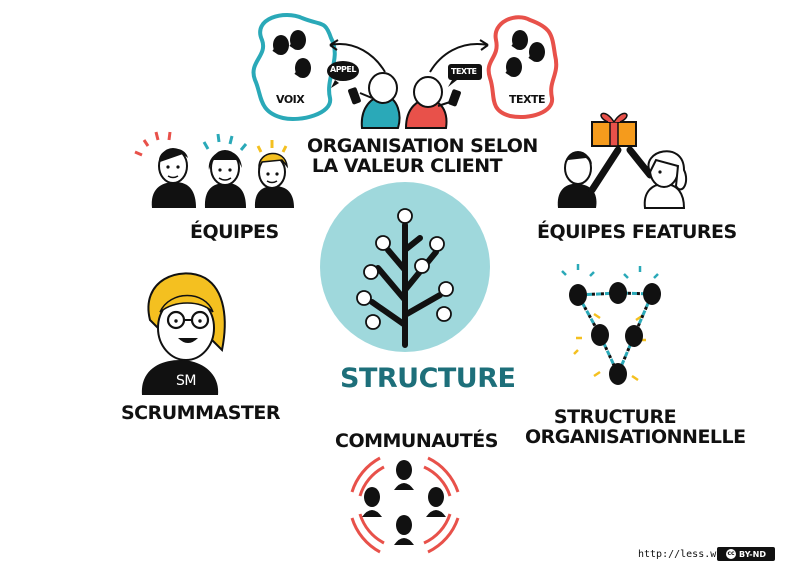 The image size is (800, 569). I want to click on team-faces-icon, so click(214, 169).